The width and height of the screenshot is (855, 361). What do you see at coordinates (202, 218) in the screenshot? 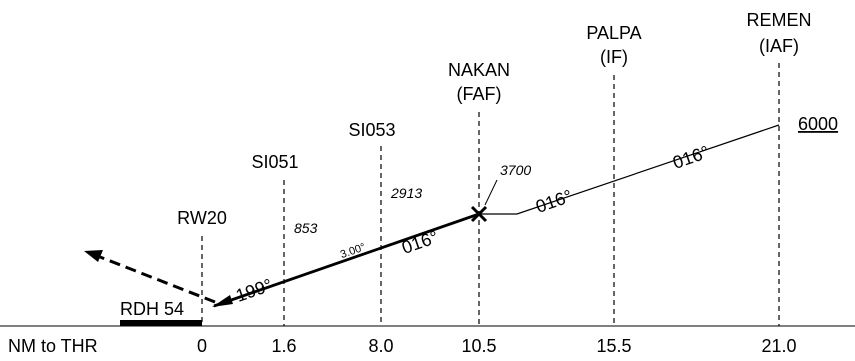
I see `fix-name-rw20: RW20` at bounding box center [202, 218].